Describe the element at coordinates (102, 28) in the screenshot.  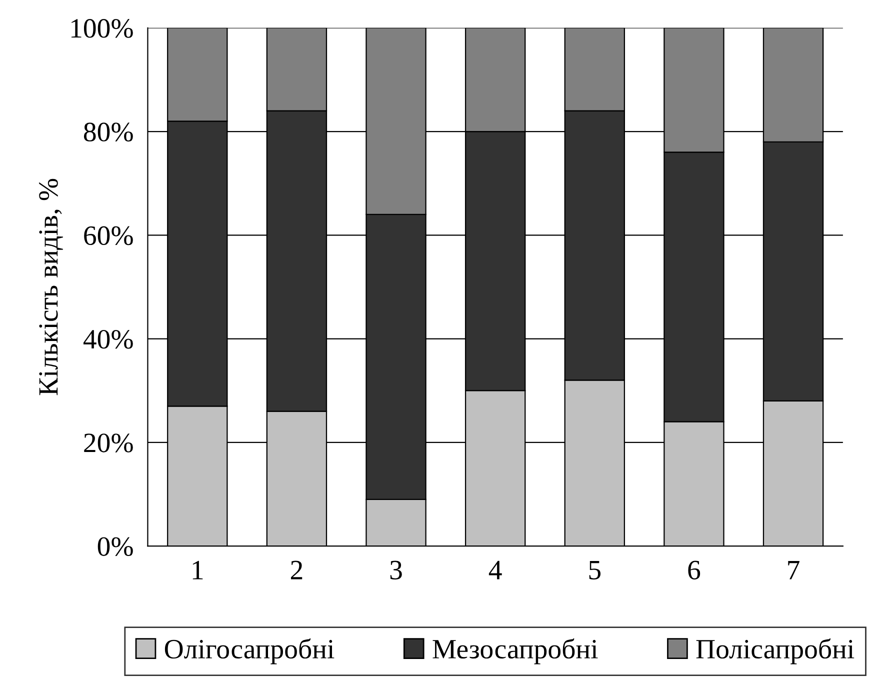
I see `y-tick-label: 100%` at that location.